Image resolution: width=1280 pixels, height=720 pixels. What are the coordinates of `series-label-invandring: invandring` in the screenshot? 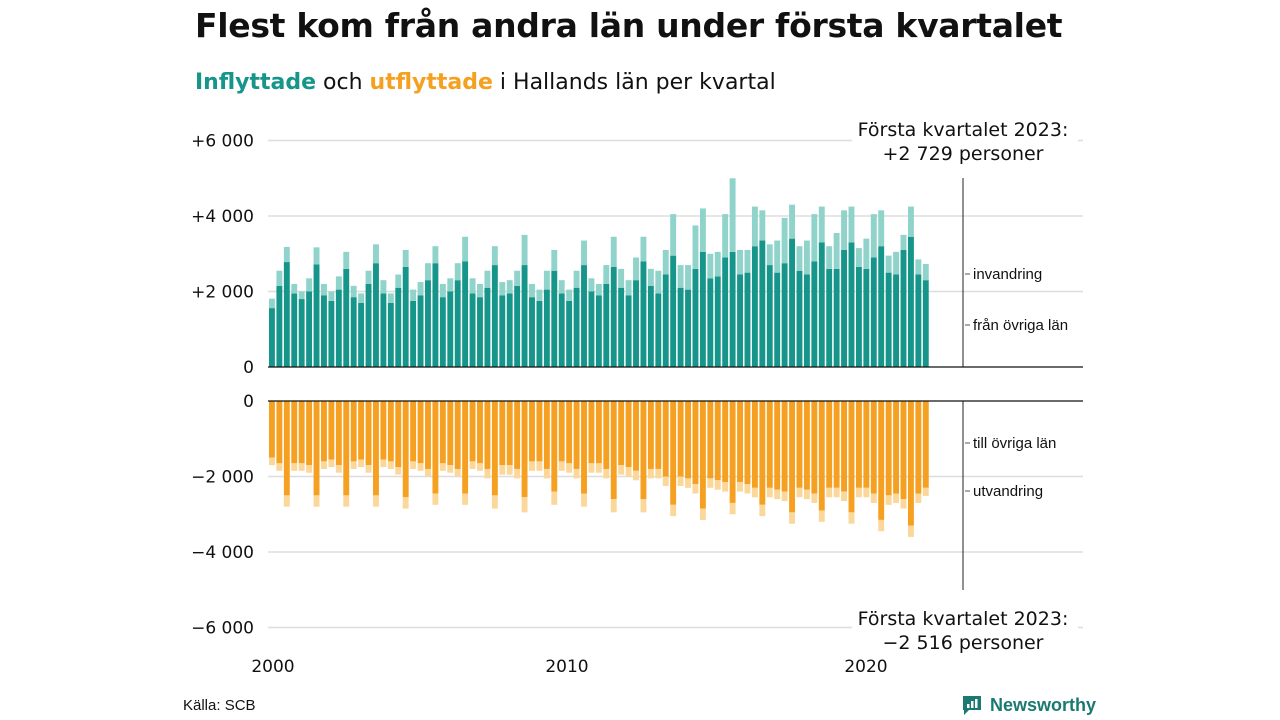 It's located at (1007, 274).